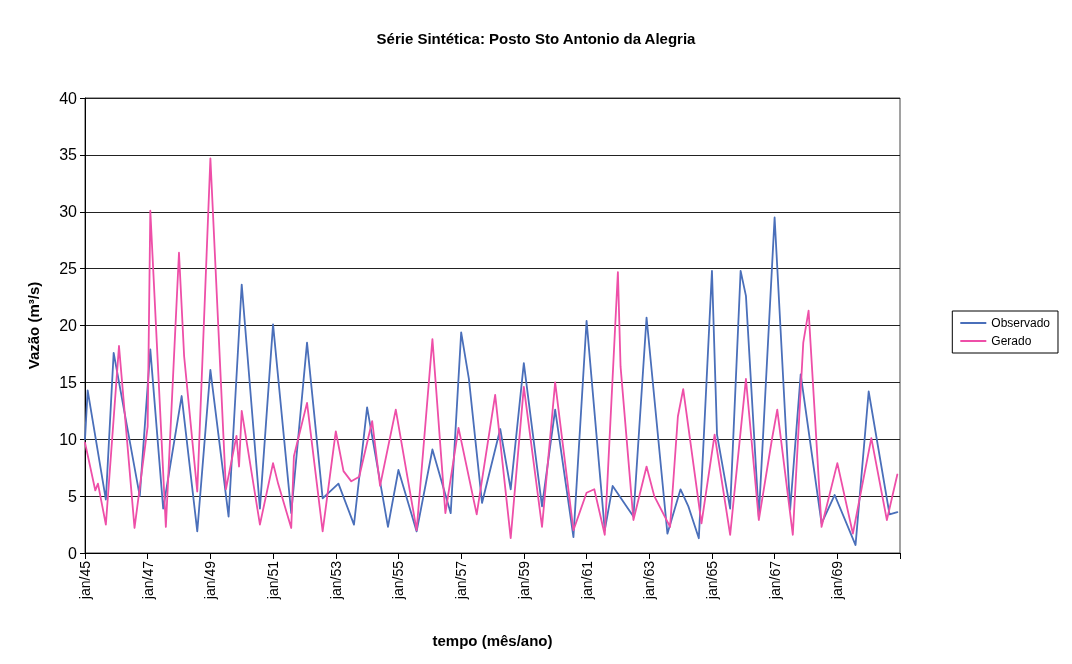 This screenshot has height=664, width=1072. Describe the element at coordinates (68, 155) in the screenshot. I see `y-tick-label: 35` at that location.